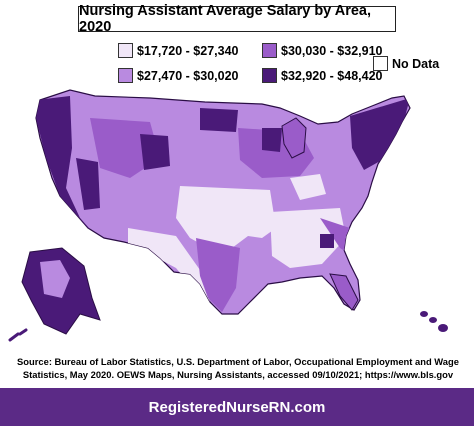 Image resolution: width=474 pixels, height=426 pixels. I want to click on region-nevada, so click(88, 184).